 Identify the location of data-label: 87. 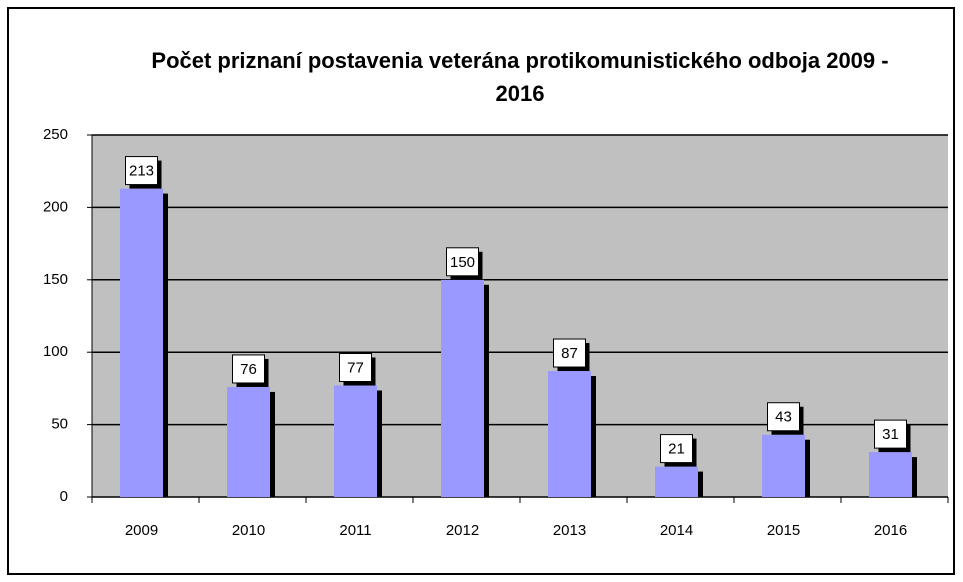
(569, 353).